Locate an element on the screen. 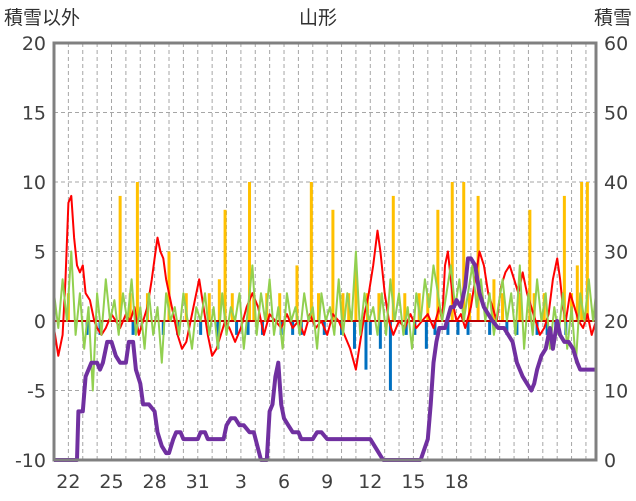  x-tick-label: 12 is located at coordinates (370, 482).